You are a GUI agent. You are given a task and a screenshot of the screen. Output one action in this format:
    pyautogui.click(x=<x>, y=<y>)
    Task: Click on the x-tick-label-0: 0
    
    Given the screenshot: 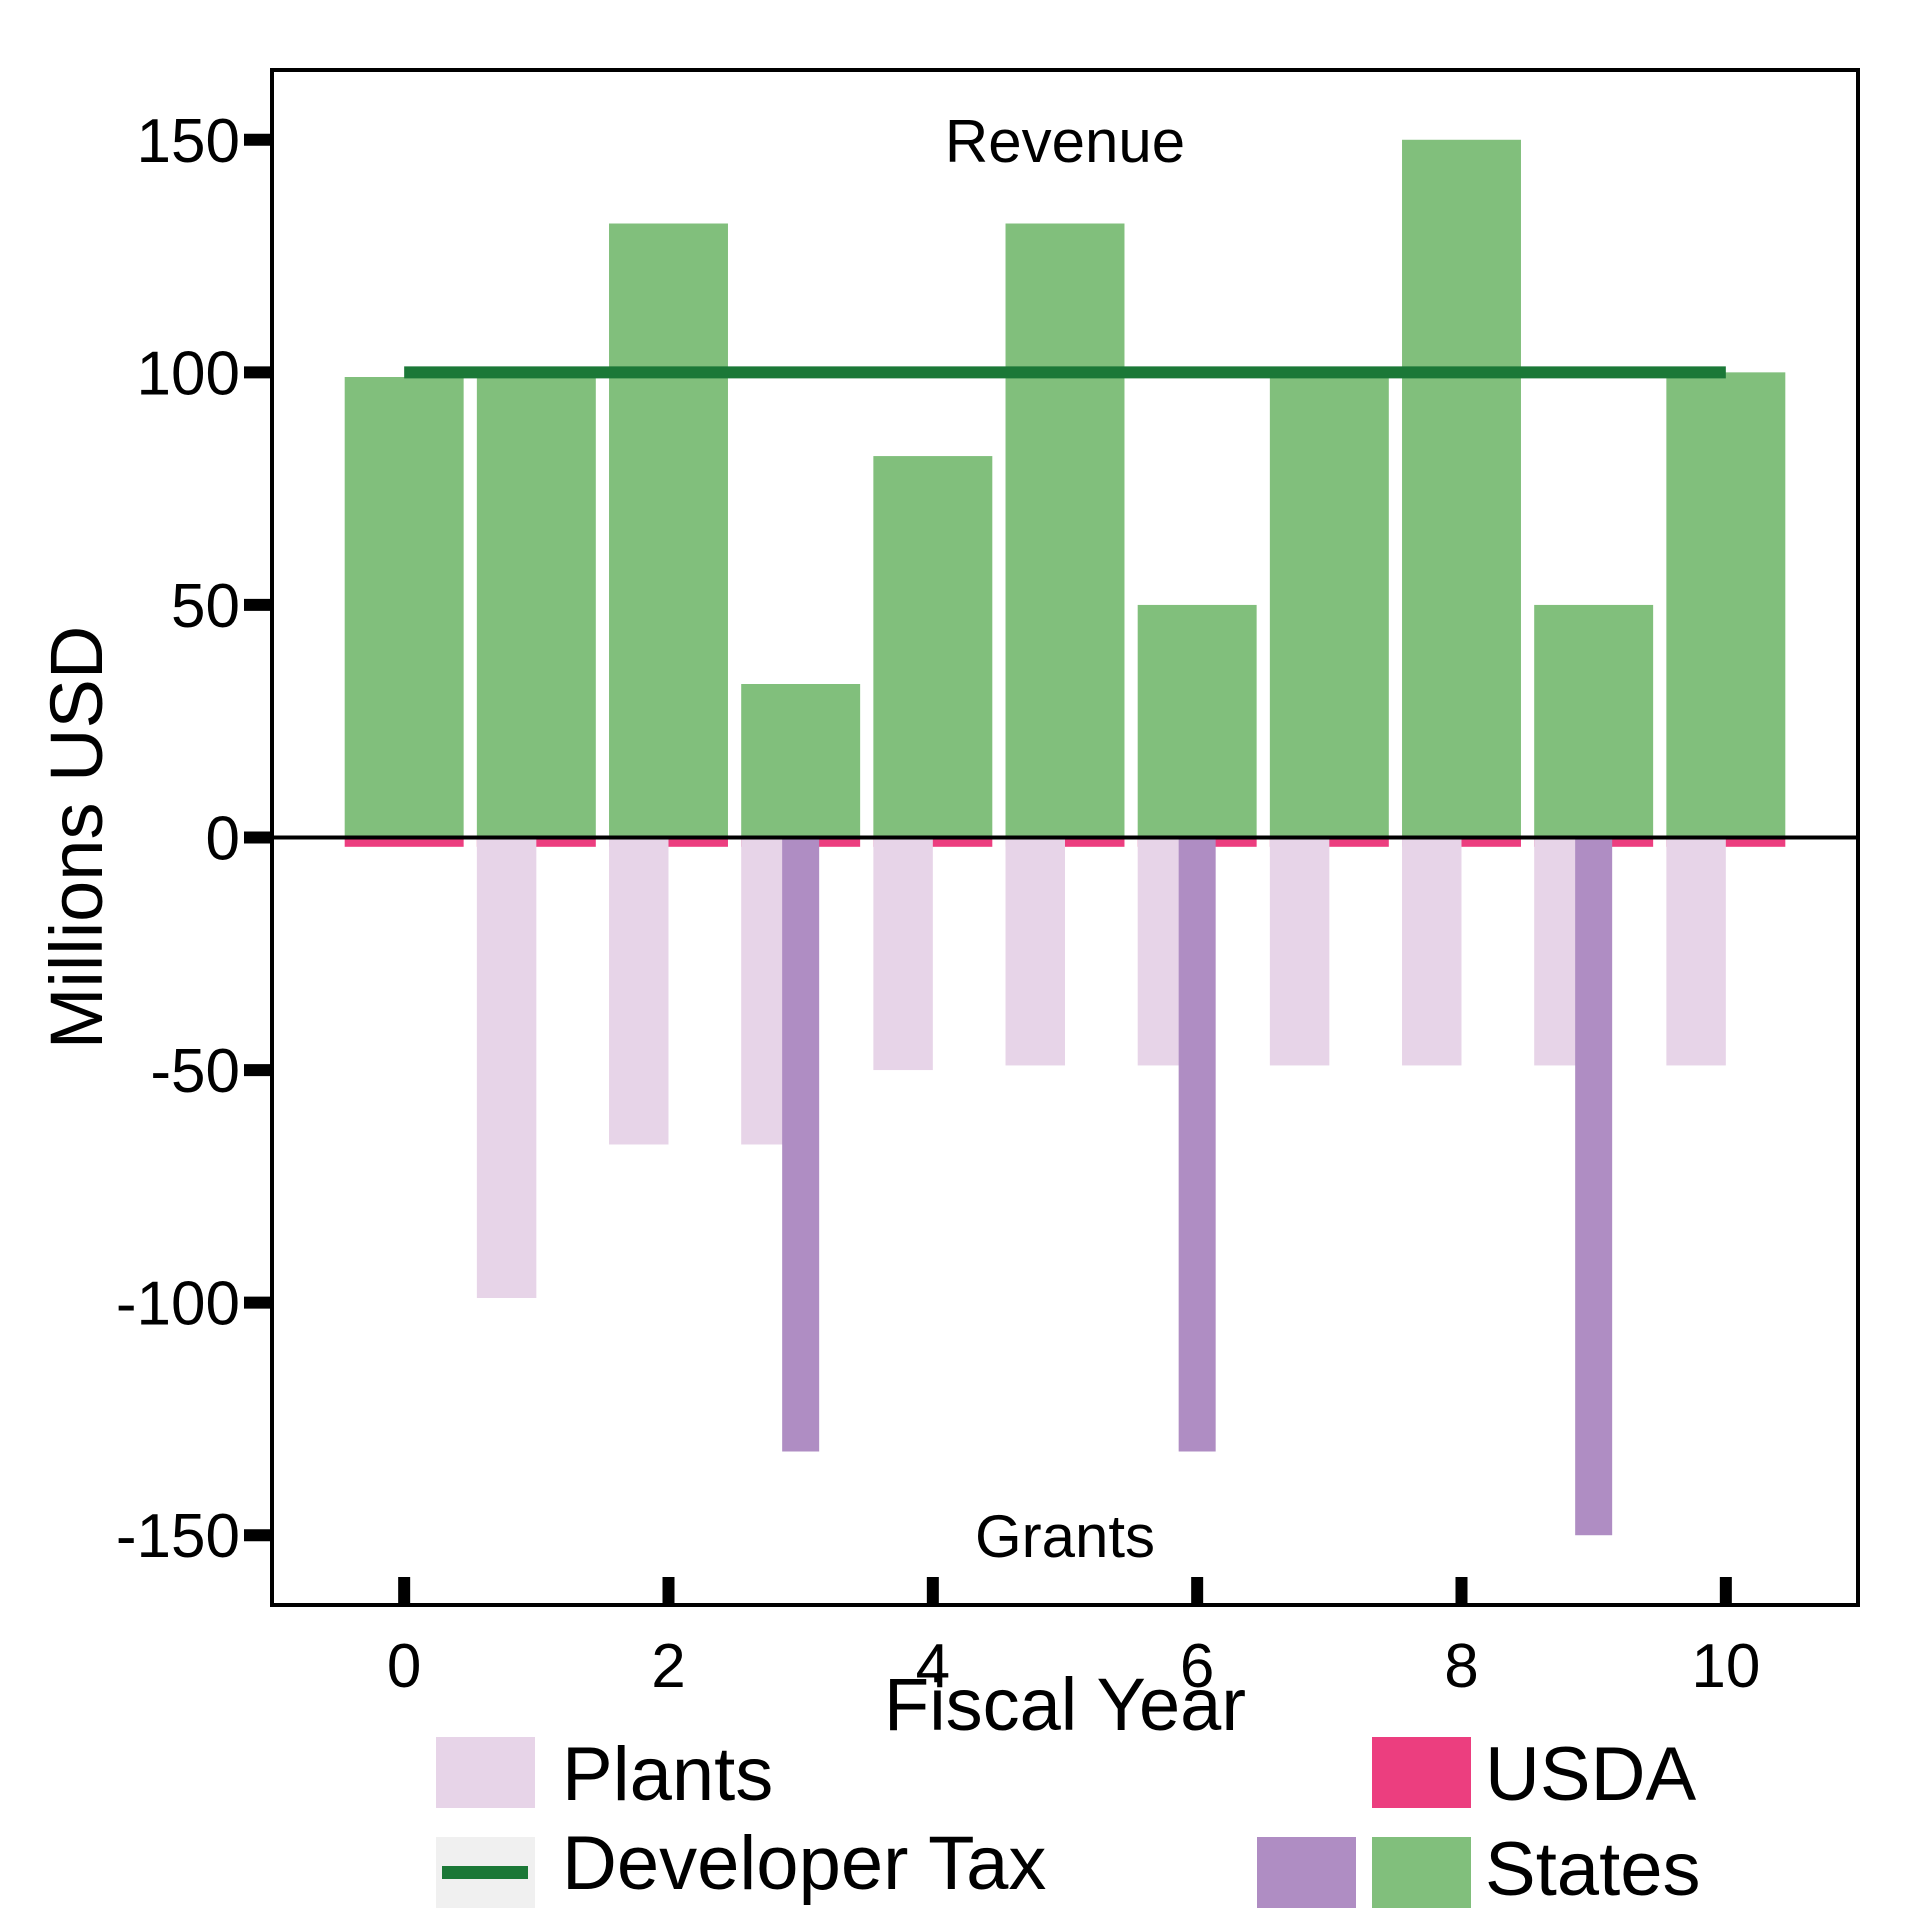 What is the action you would take?
    pyautogui.click(x=404, y=1666)
    